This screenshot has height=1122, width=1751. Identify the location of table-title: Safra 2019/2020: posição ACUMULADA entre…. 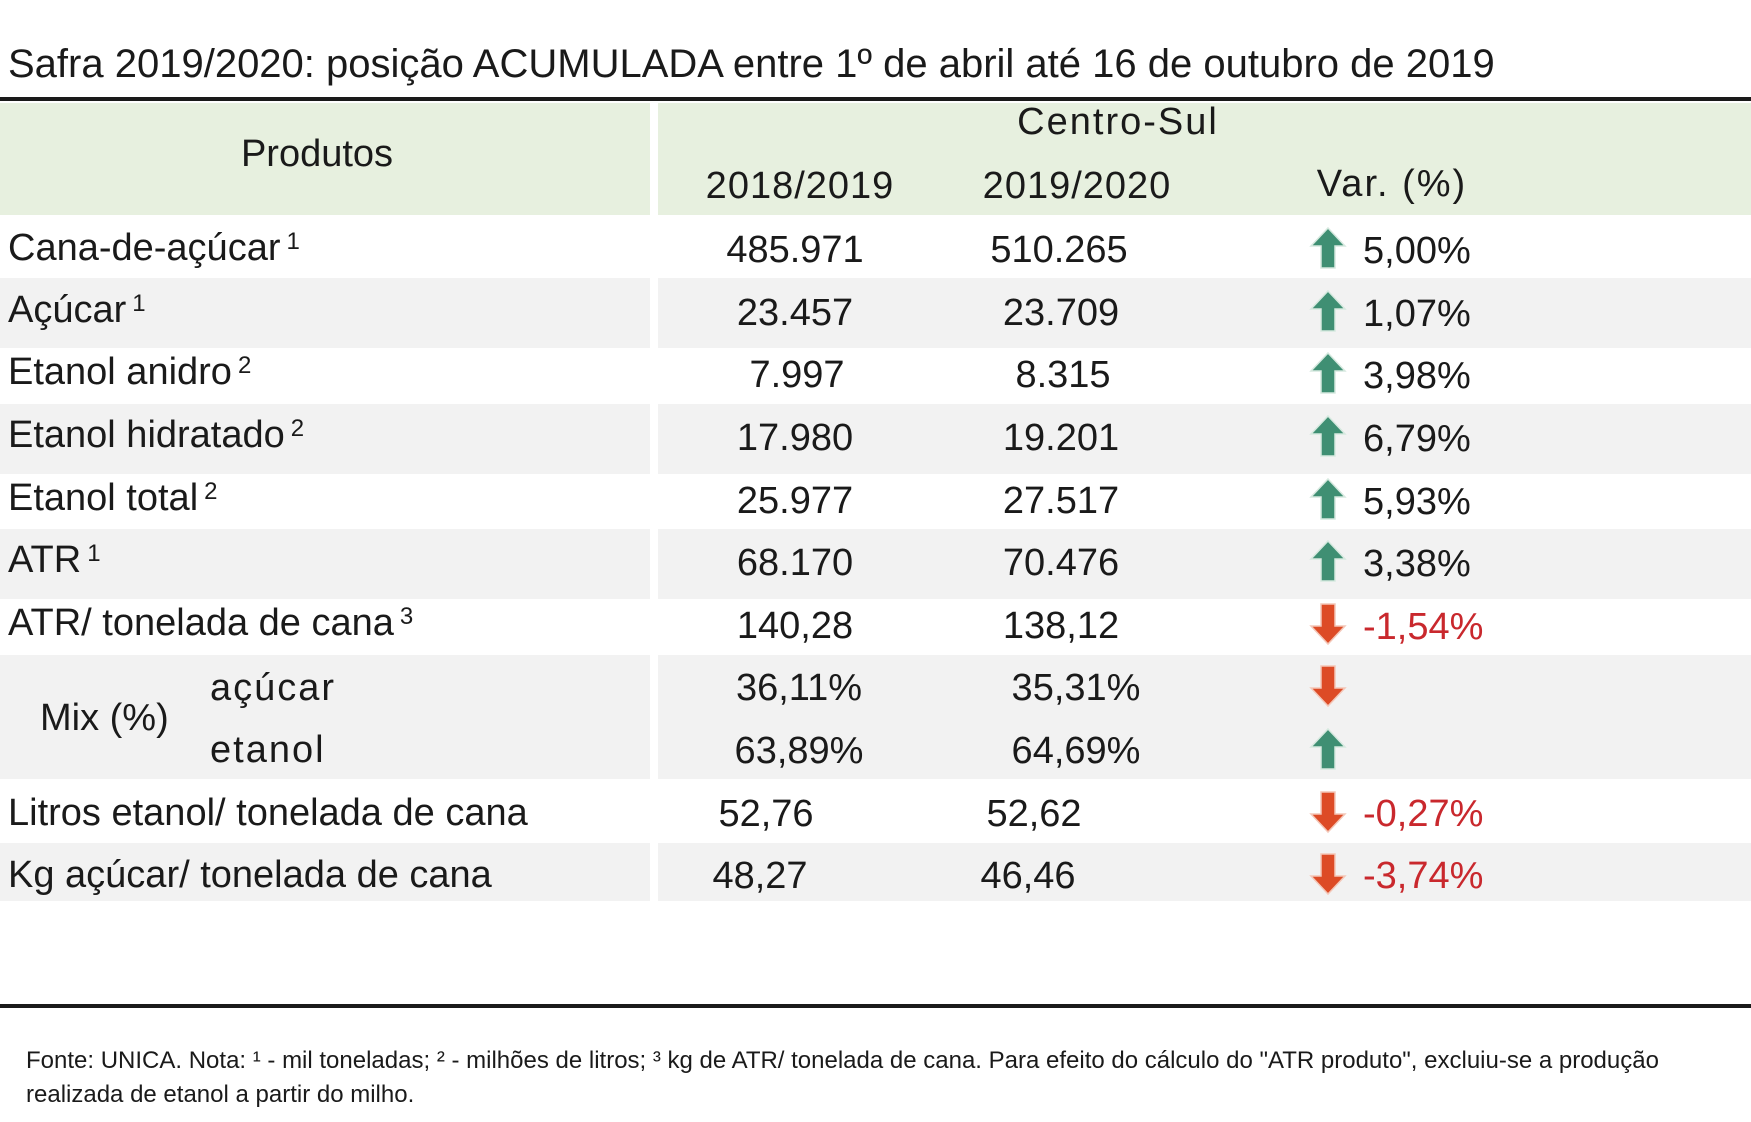
(751, 64).